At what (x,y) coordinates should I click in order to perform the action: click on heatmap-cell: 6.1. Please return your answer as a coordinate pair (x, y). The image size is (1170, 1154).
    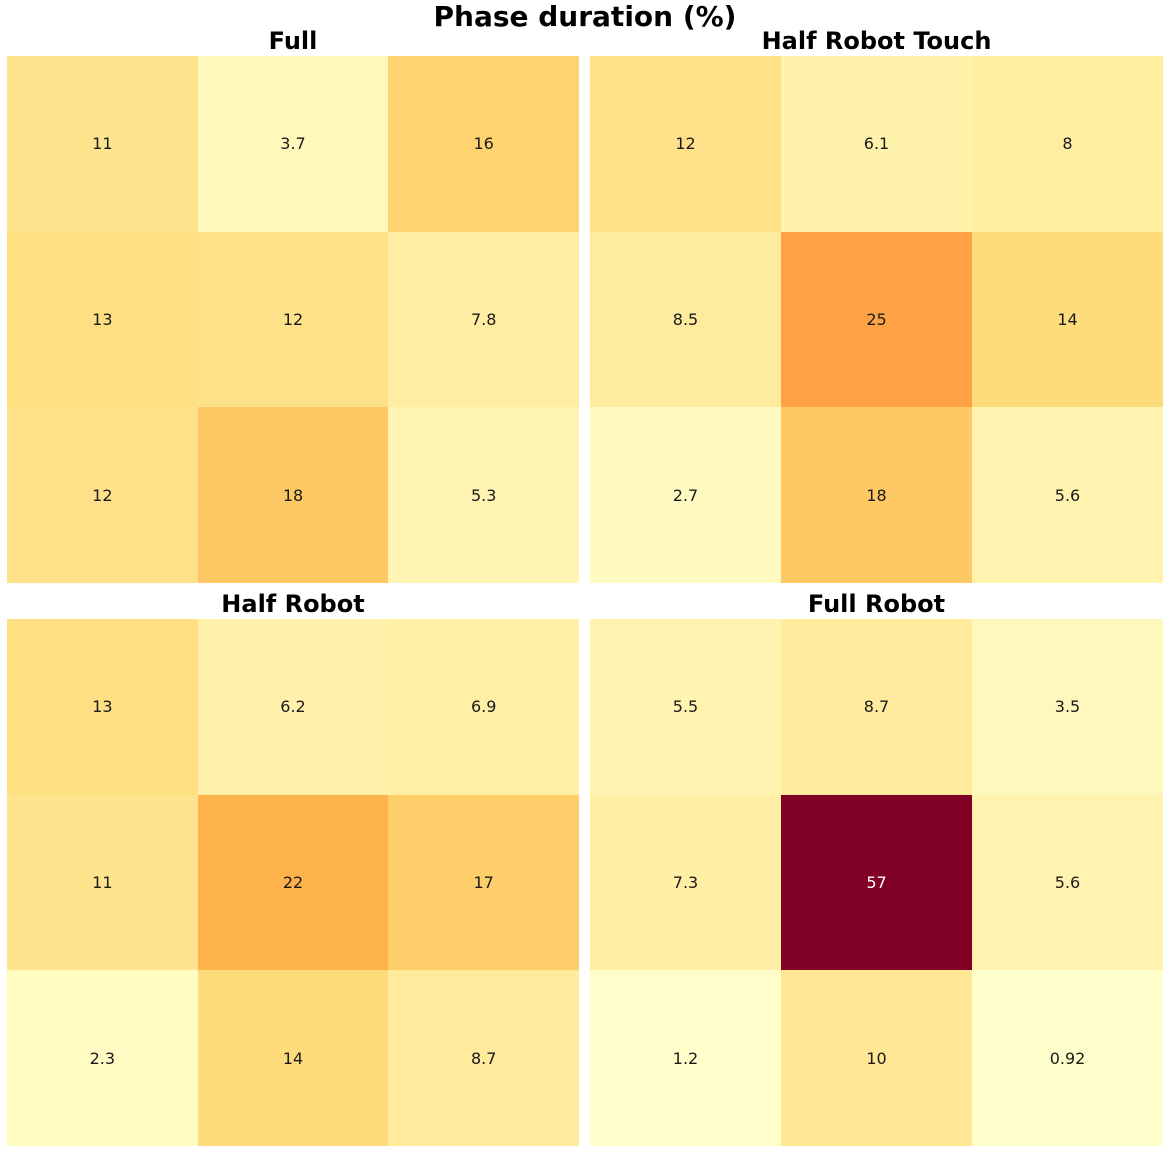
    Looking at the image, I should click on (876, 144).